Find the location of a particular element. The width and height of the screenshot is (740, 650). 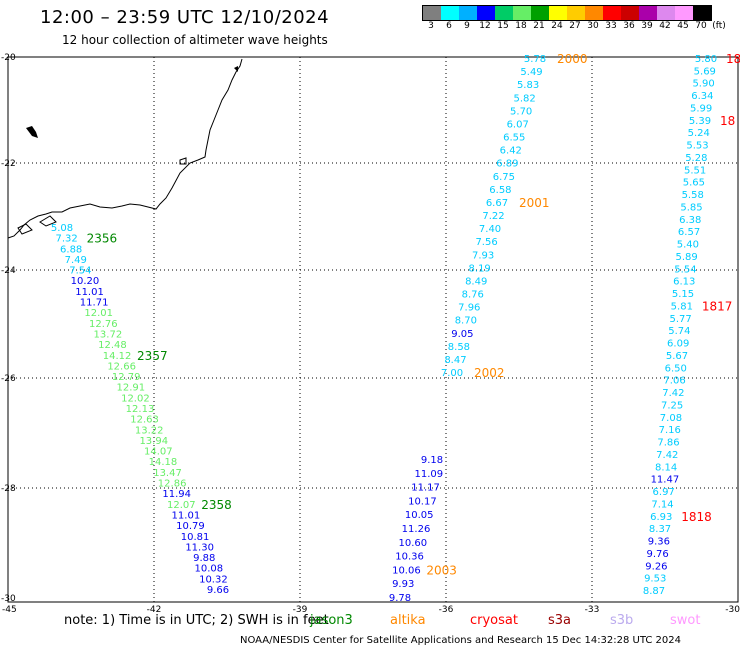

swh-value: 8.14 is located at coordinates (666, 467).